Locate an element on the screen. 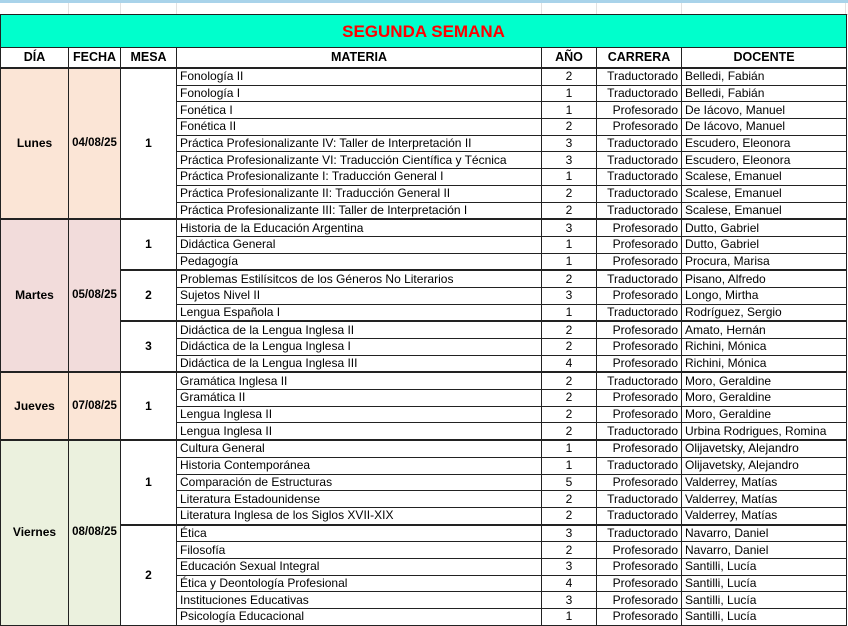  materia-cell: Gramática II is located at coordinates (359, 398).